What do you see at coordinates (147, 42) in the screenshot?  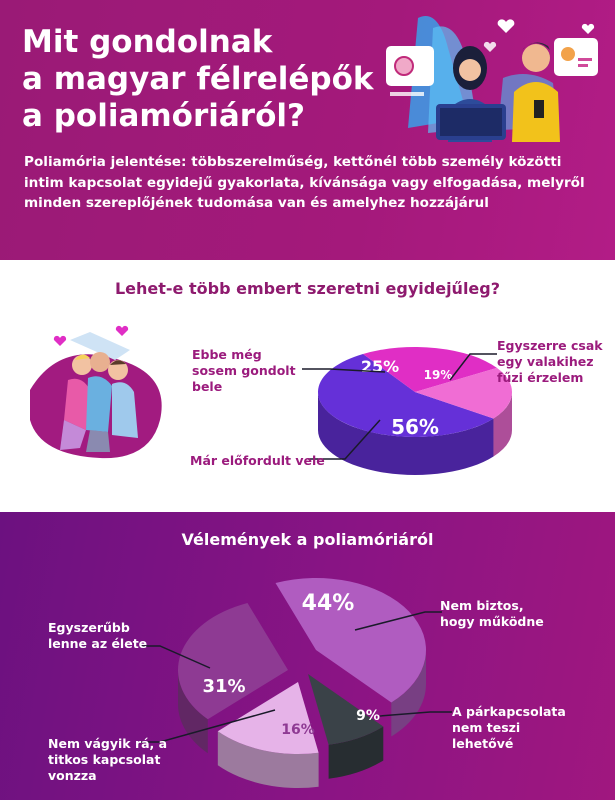 I see `title-line-1: Mit gondolnak` at bounding box center [147, 42].